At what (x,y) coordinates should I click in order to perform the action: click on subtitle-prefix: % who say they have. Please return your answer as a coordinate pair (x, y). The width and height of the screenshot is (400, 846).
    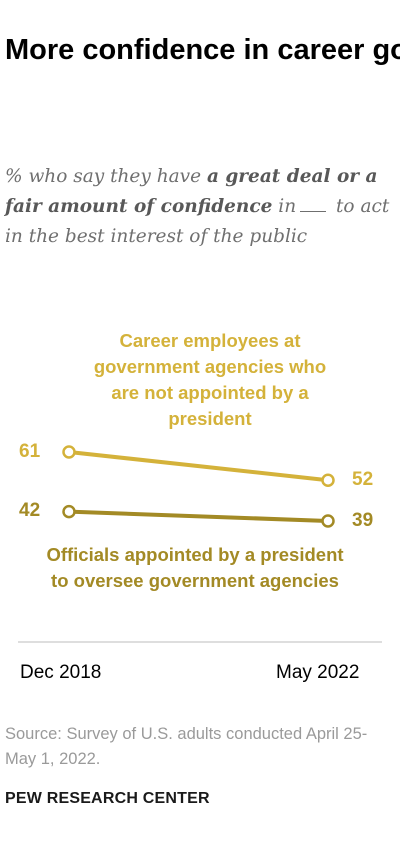
    Looking at the image, I should click on (106, 176).